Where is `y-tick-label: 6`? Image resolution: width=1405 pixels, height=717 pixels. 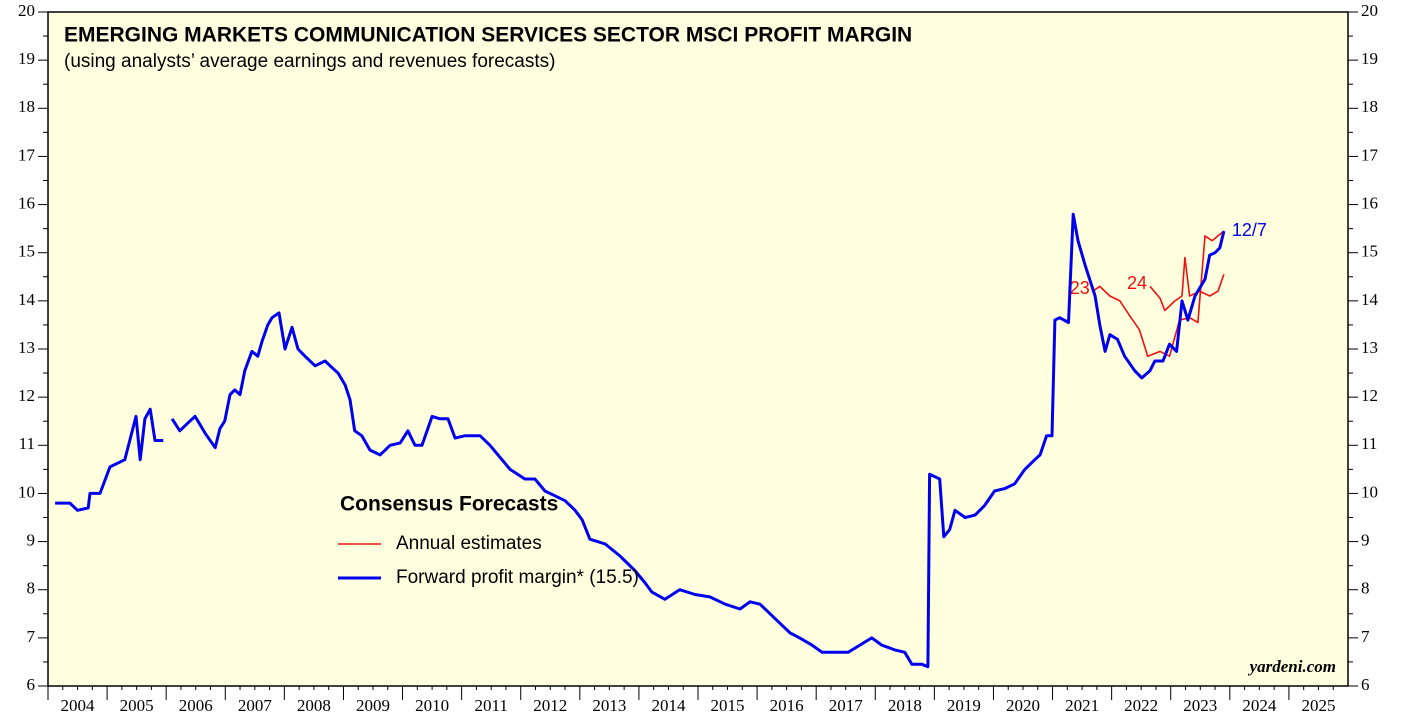
y-tick-label: 6 is located at coordinates (31, 684).